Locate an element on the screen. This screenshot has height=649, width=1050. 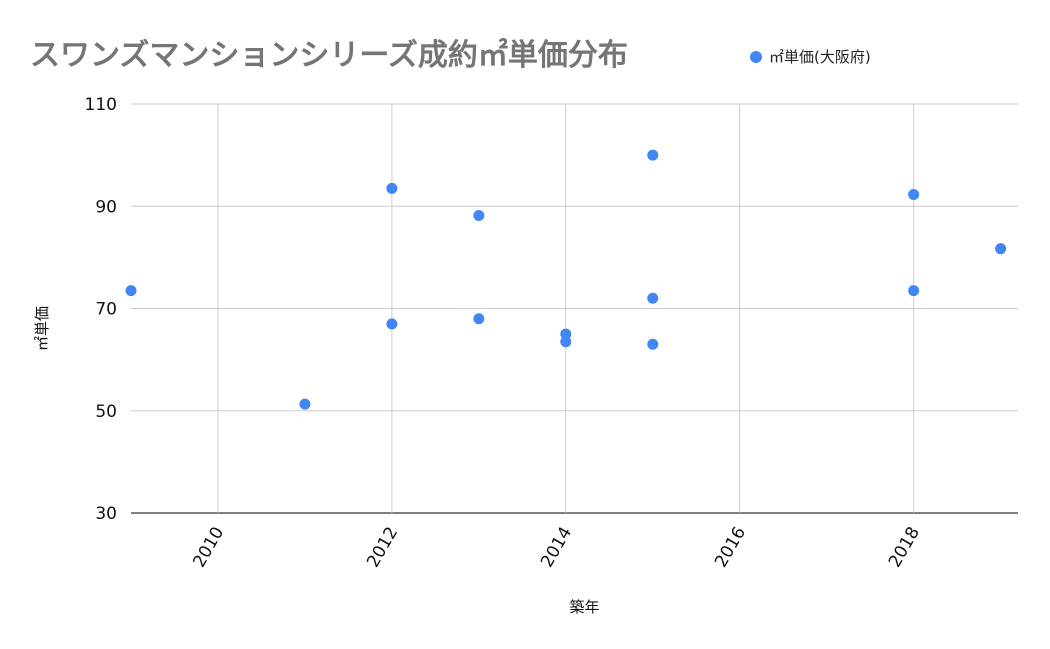
y-tick-label: 110 is located at coordinates (101, 105).